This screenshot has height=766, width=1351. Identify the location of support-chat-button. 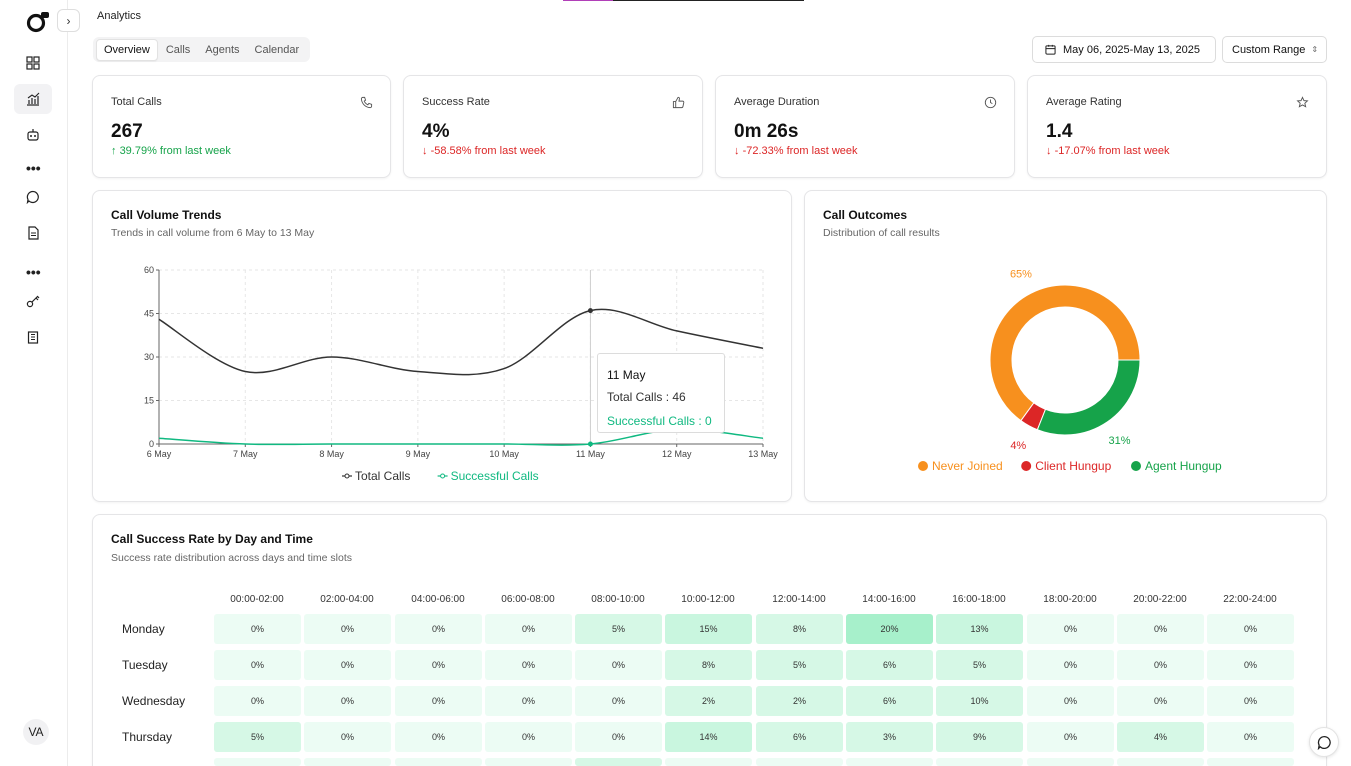
(1324, 742).